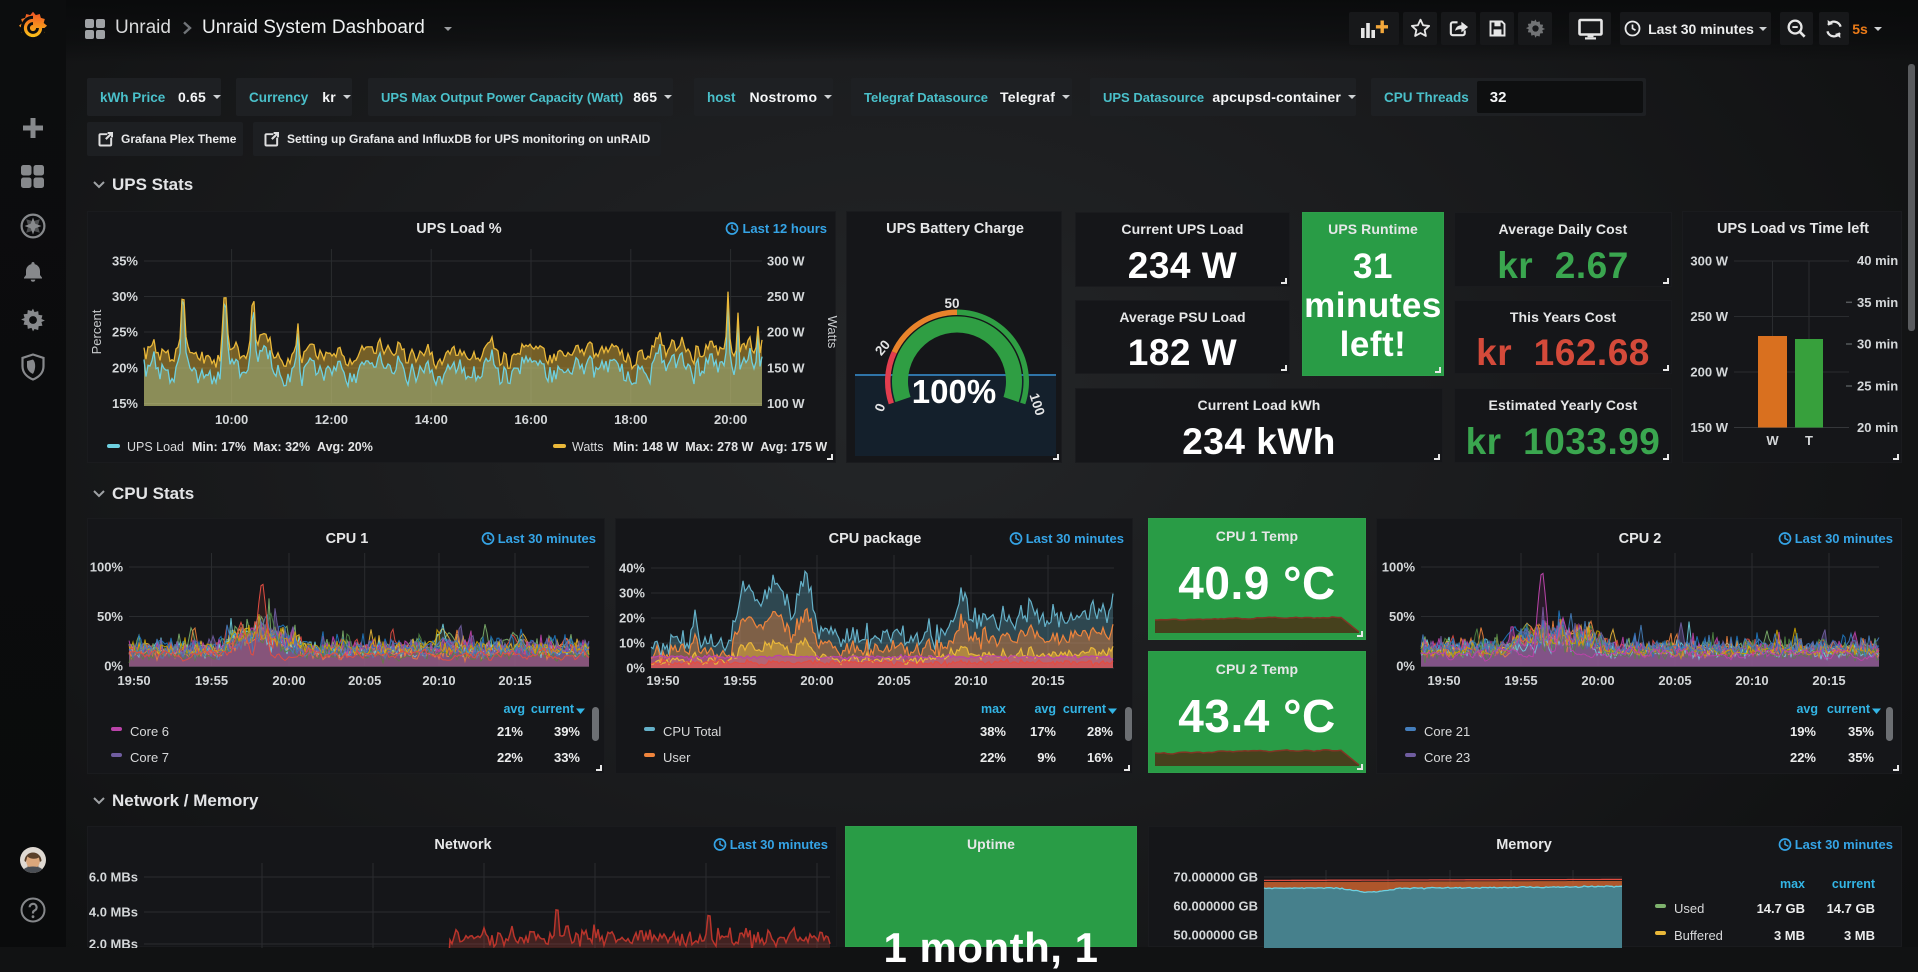 The height and width of the screenshot is (972, 1918). What do you see at coordinates (1877, 302) in the screenshot?
I see `svg-text: 35 min` at bounding box center [1877, 302].